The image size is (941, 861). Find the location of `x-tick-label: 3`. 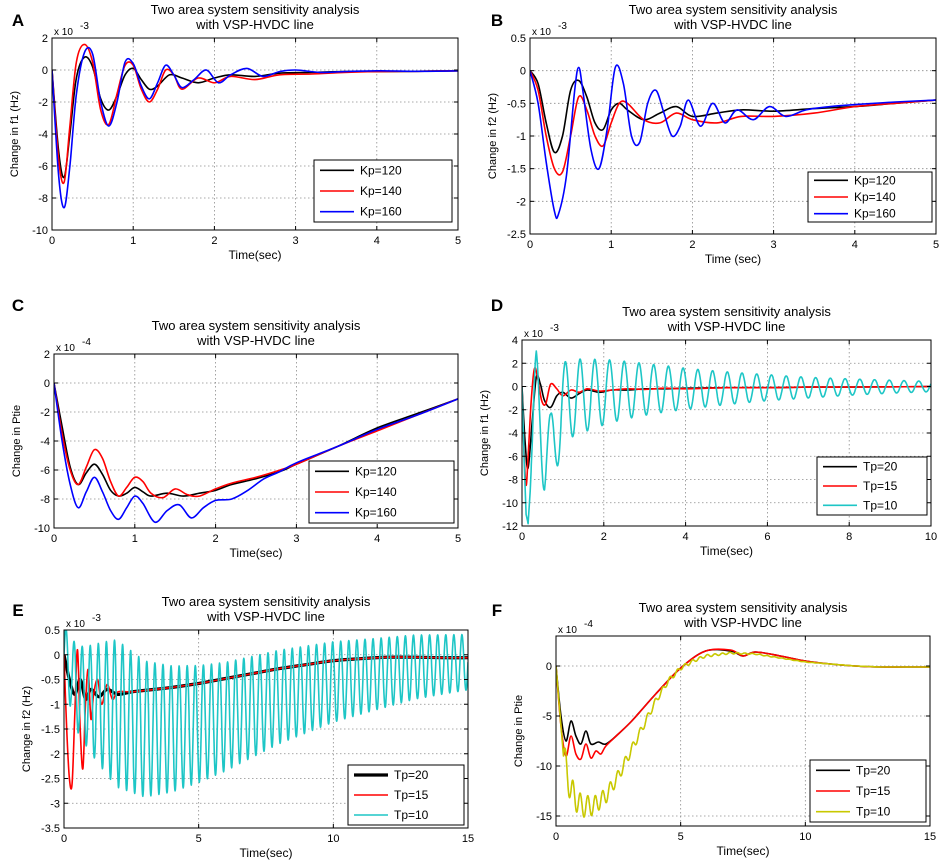

x-tick-label: 3 is located at coordinates (296, 539).